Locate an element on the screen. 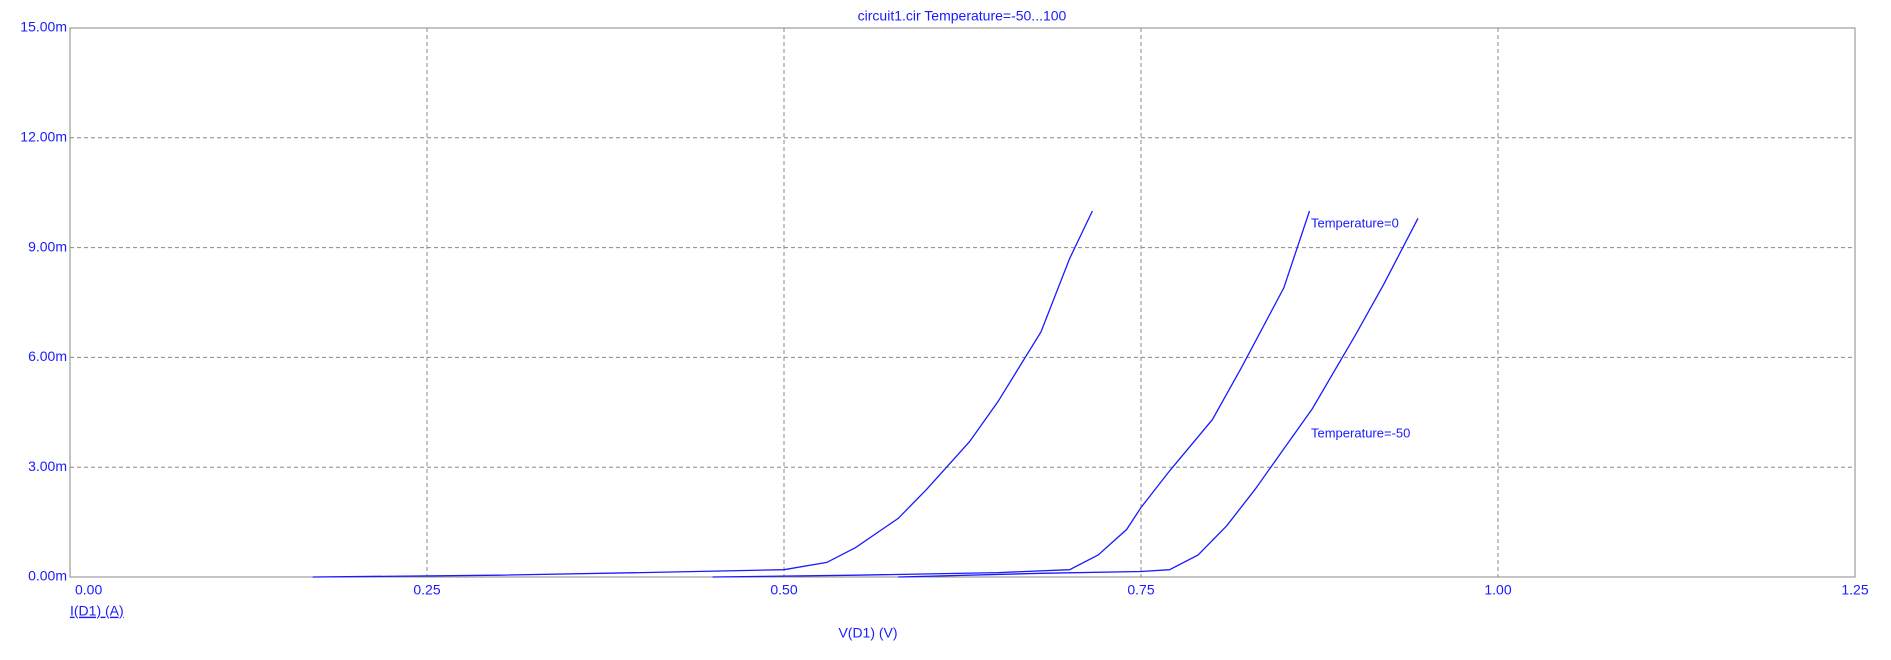 This screenshot has width=1891, height=660. y-tick-label: 12.00m is located at coordinates (43, 137).